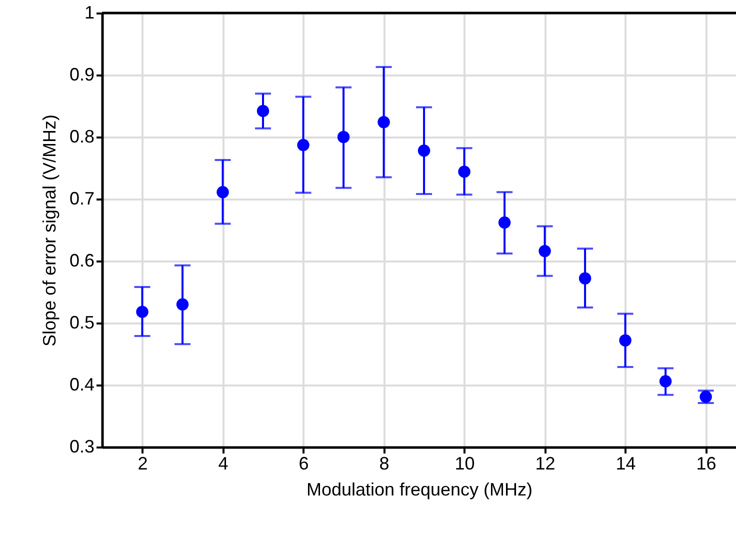 Image resolution: width=736 pixels, height=541 pixels. I want to click on y-axis-title: Slope of error signal (V/MHz), so click(49, 230).